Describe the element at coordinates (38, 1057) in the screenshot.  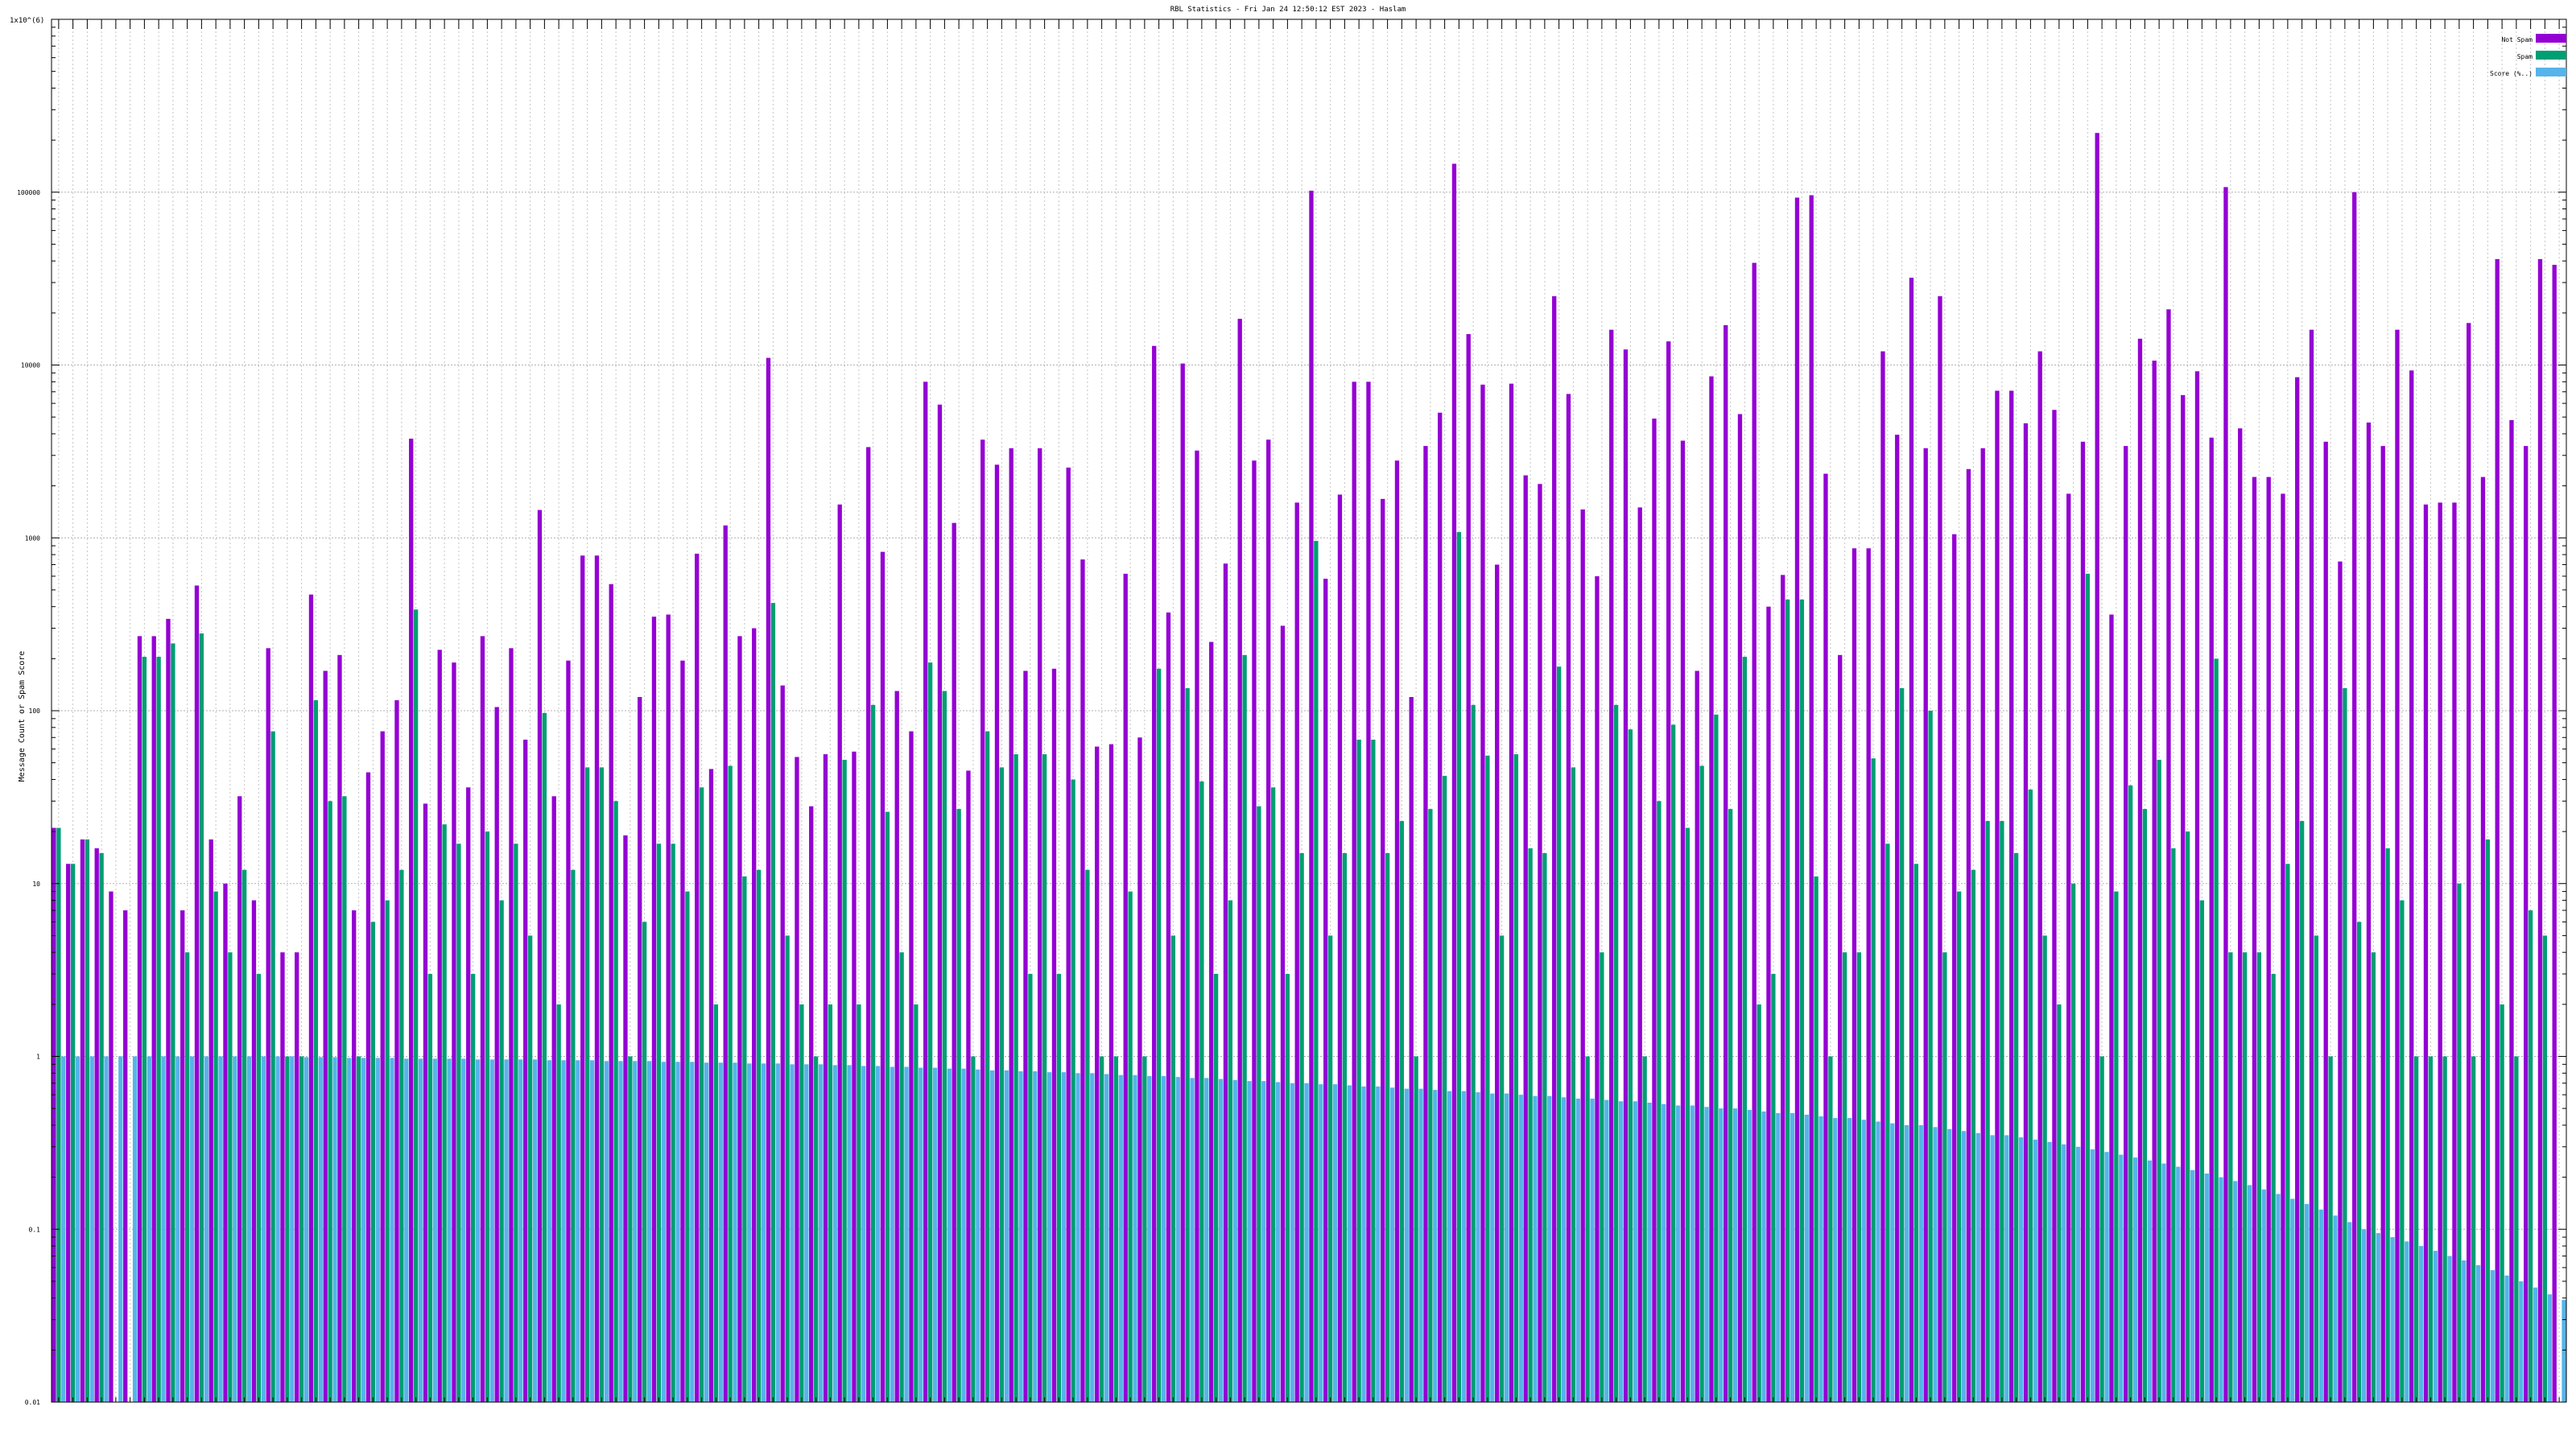
I see `y-tick-label: 1` at that location.